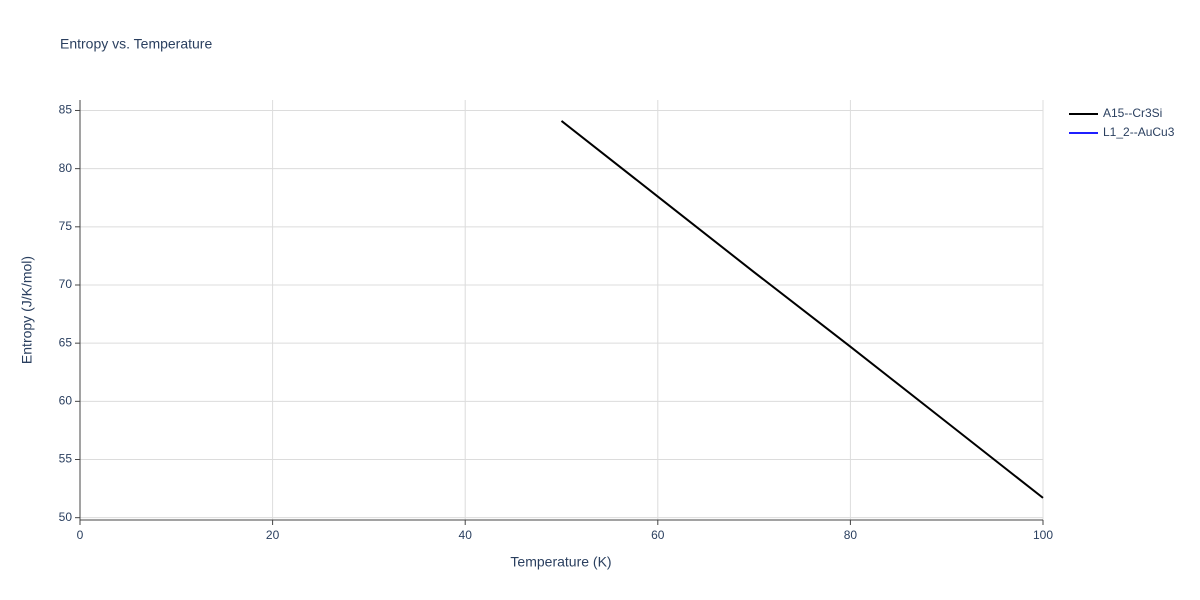 This screenshot has width=1200, height=600. I want to click on y-tick-label: 55, so click(66, 459).